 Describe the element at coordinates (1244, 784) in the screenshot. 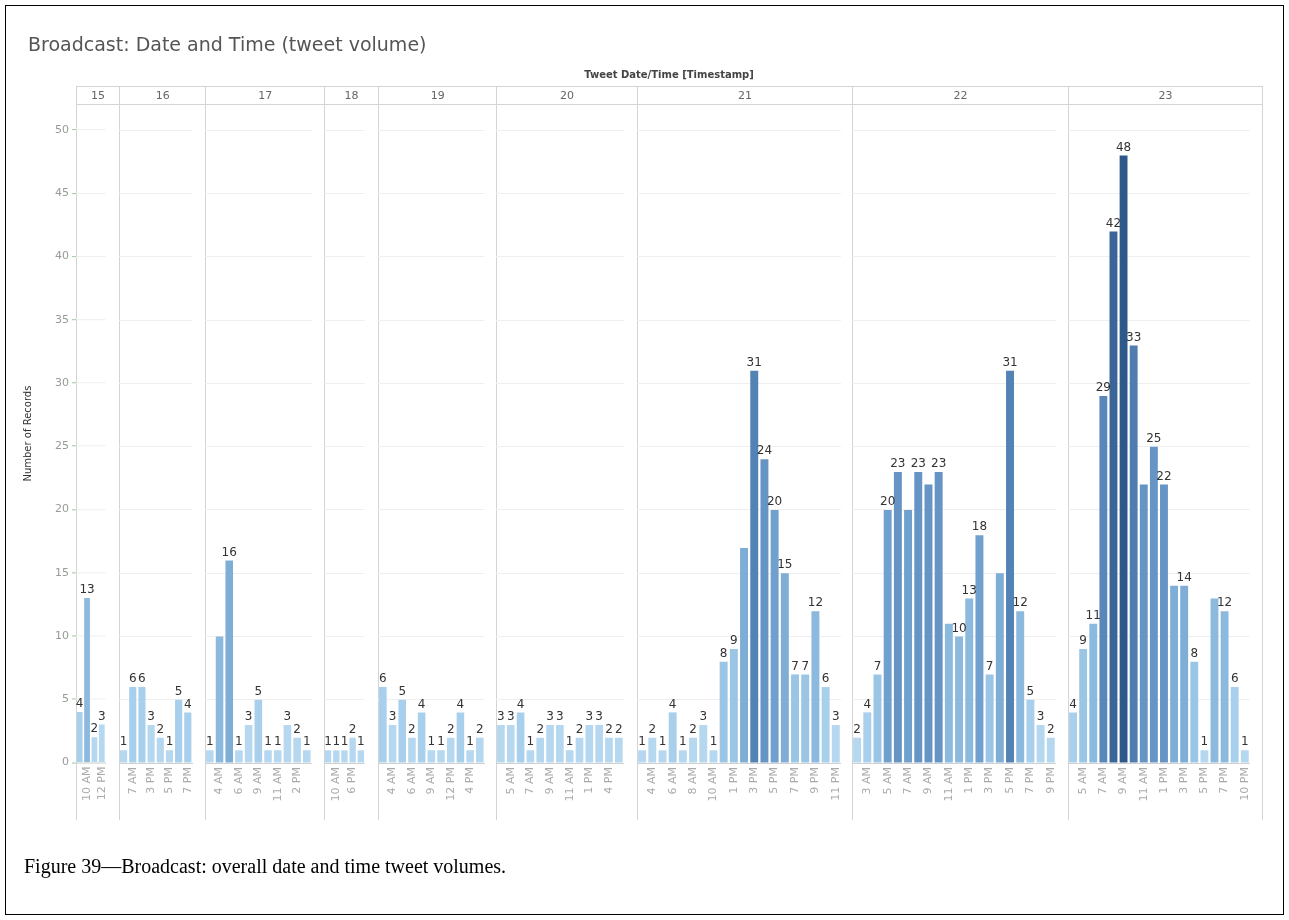

I see `x-tick-label: 10 PM` at that location.